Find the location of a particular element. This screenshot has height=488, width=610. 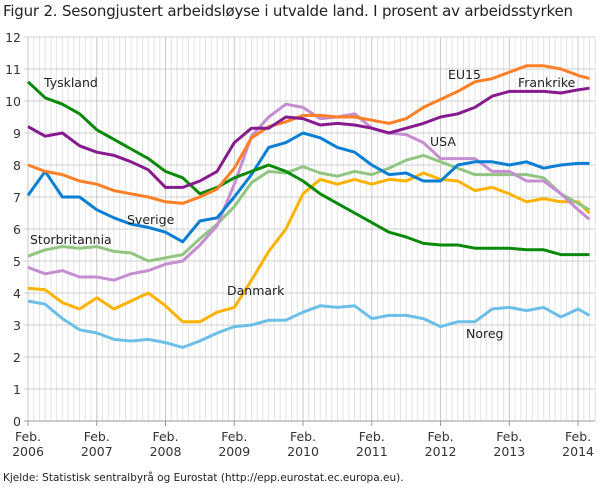

series-label-noreg: Noreg is located at coordinates (485, 333).